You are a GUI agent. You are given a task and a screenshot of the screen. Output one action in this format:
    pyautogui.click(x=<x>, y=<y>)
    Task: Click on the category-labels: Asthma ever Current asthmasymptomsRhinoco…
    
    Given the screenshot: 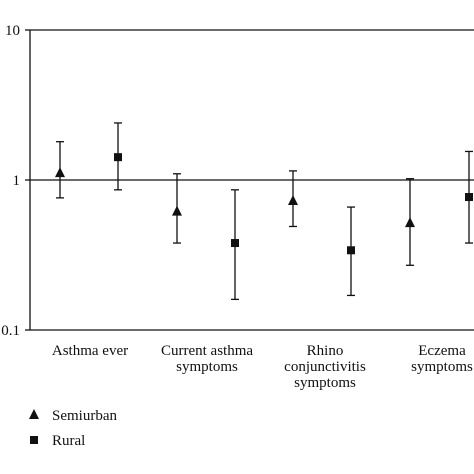 What is the action you would take?
    pyautogui.click(x=262, y=367)
    